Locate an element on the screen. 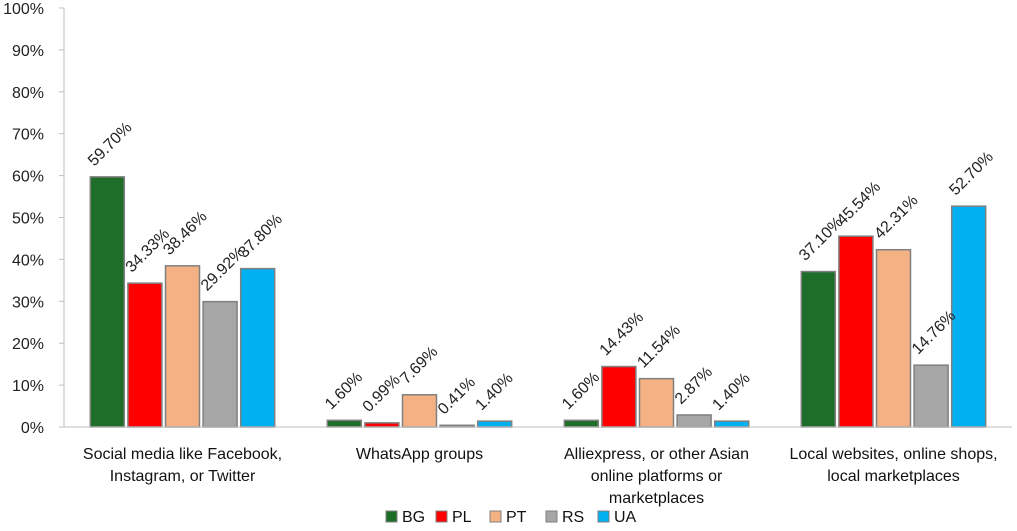 This screenshot has width=1017, height=531. legend-label-pt: PT is located at coordinates (516, 517).